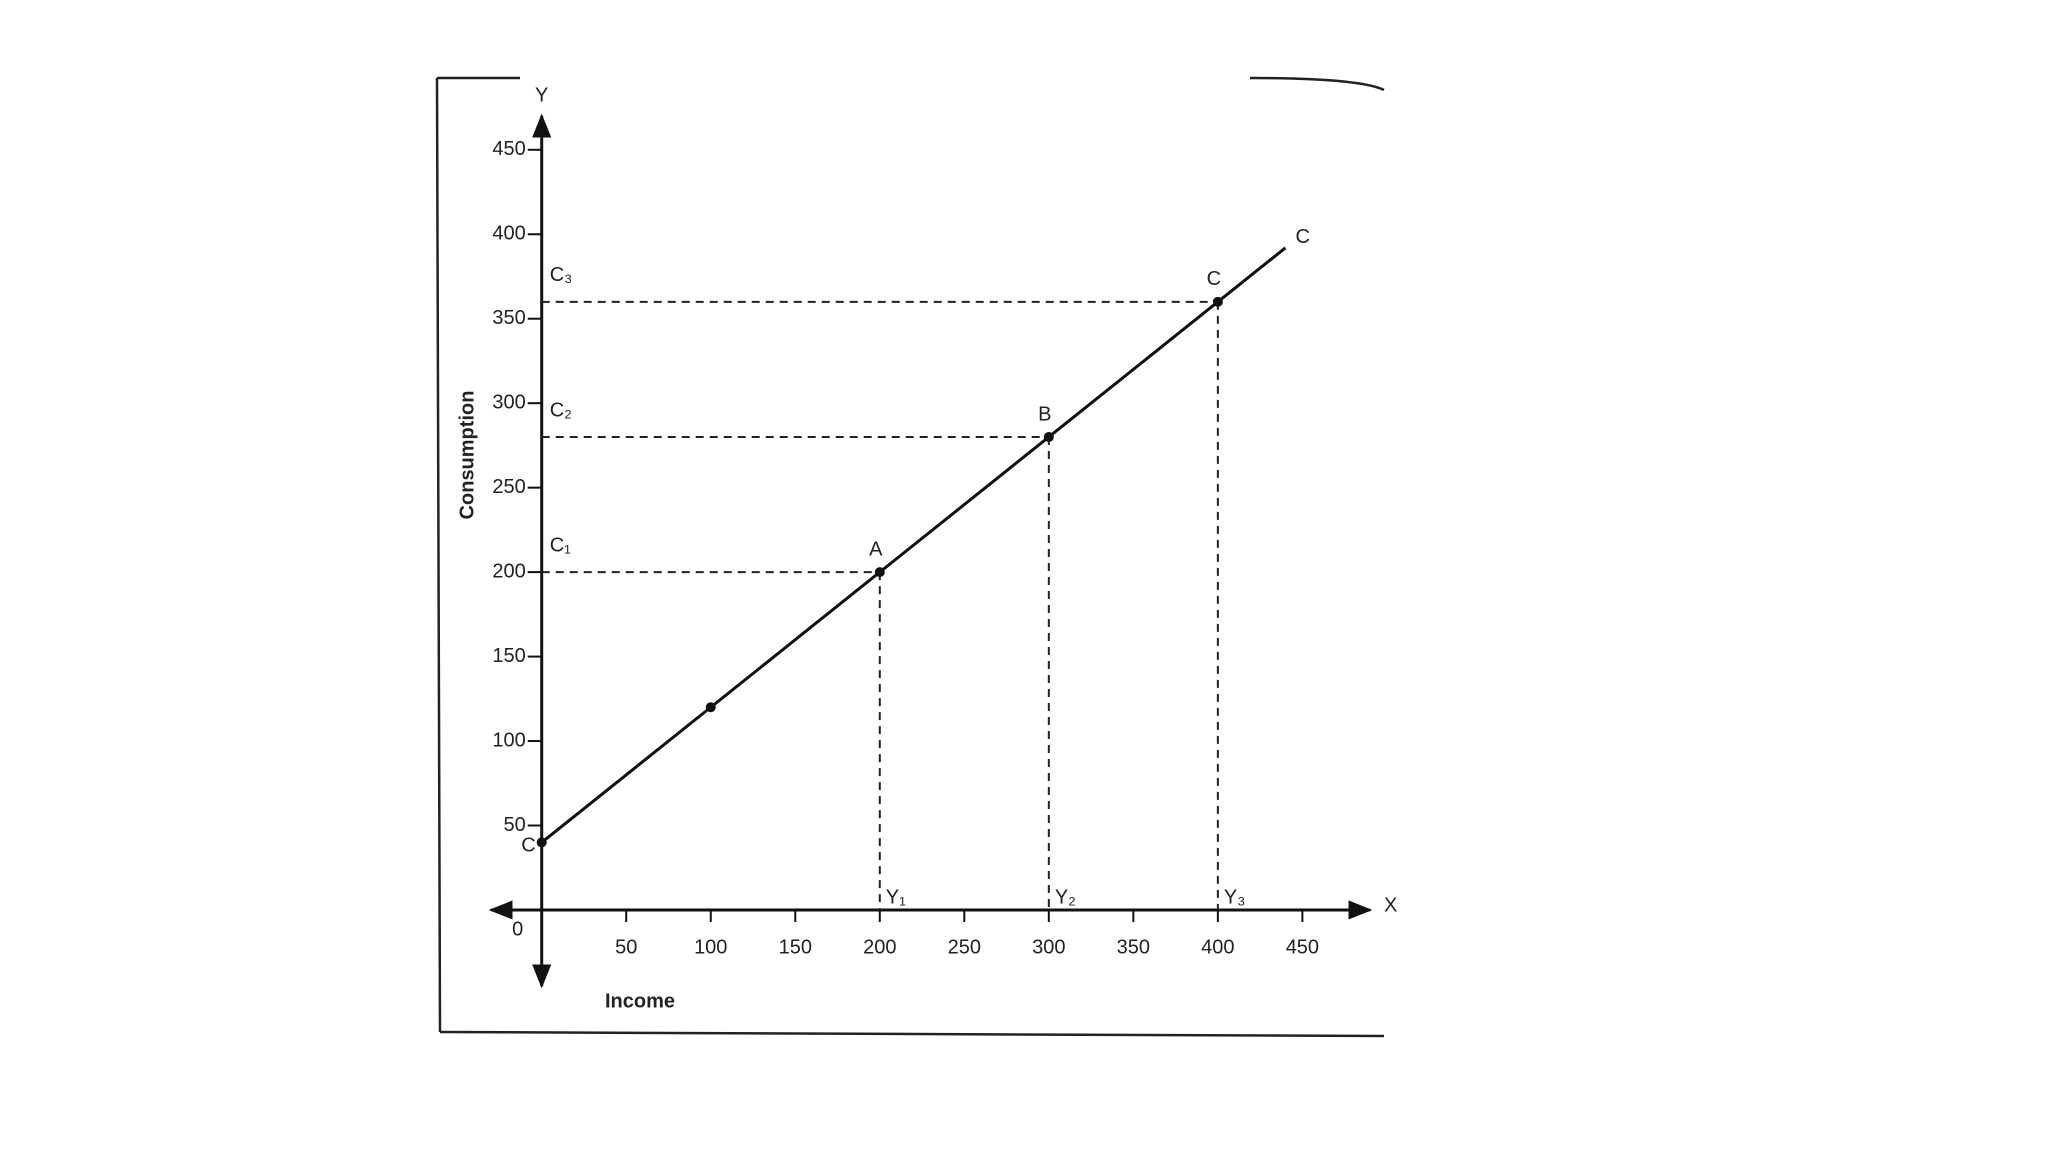 This screenshot has height=1152, width=2048. Describe the element at coordinates (560, 545) in the screenshot. I see `guide-y-label: C₁` at that location.